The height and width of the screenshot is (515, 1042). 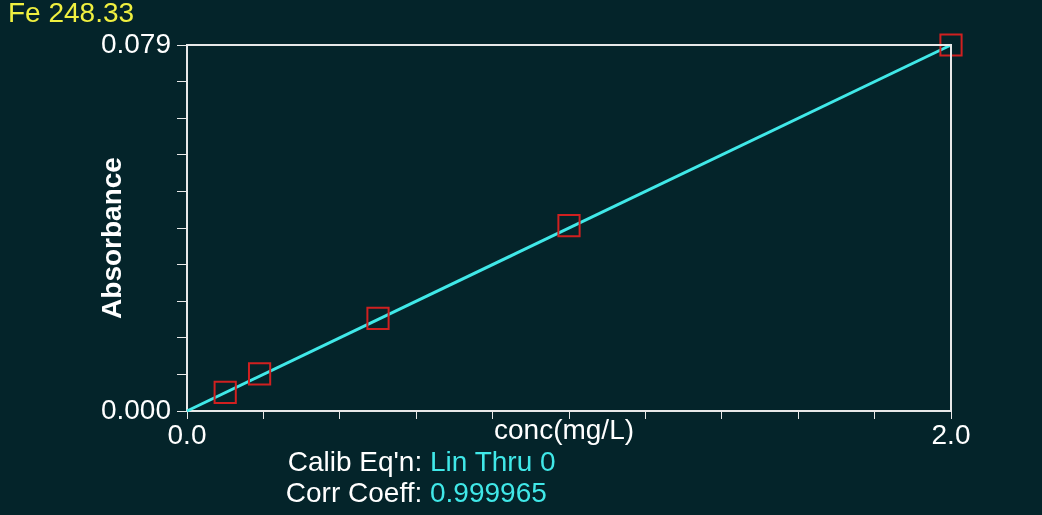 I want to click on text: Calib Eq'n: Lin Thru 0, so click(x=421, y=461).